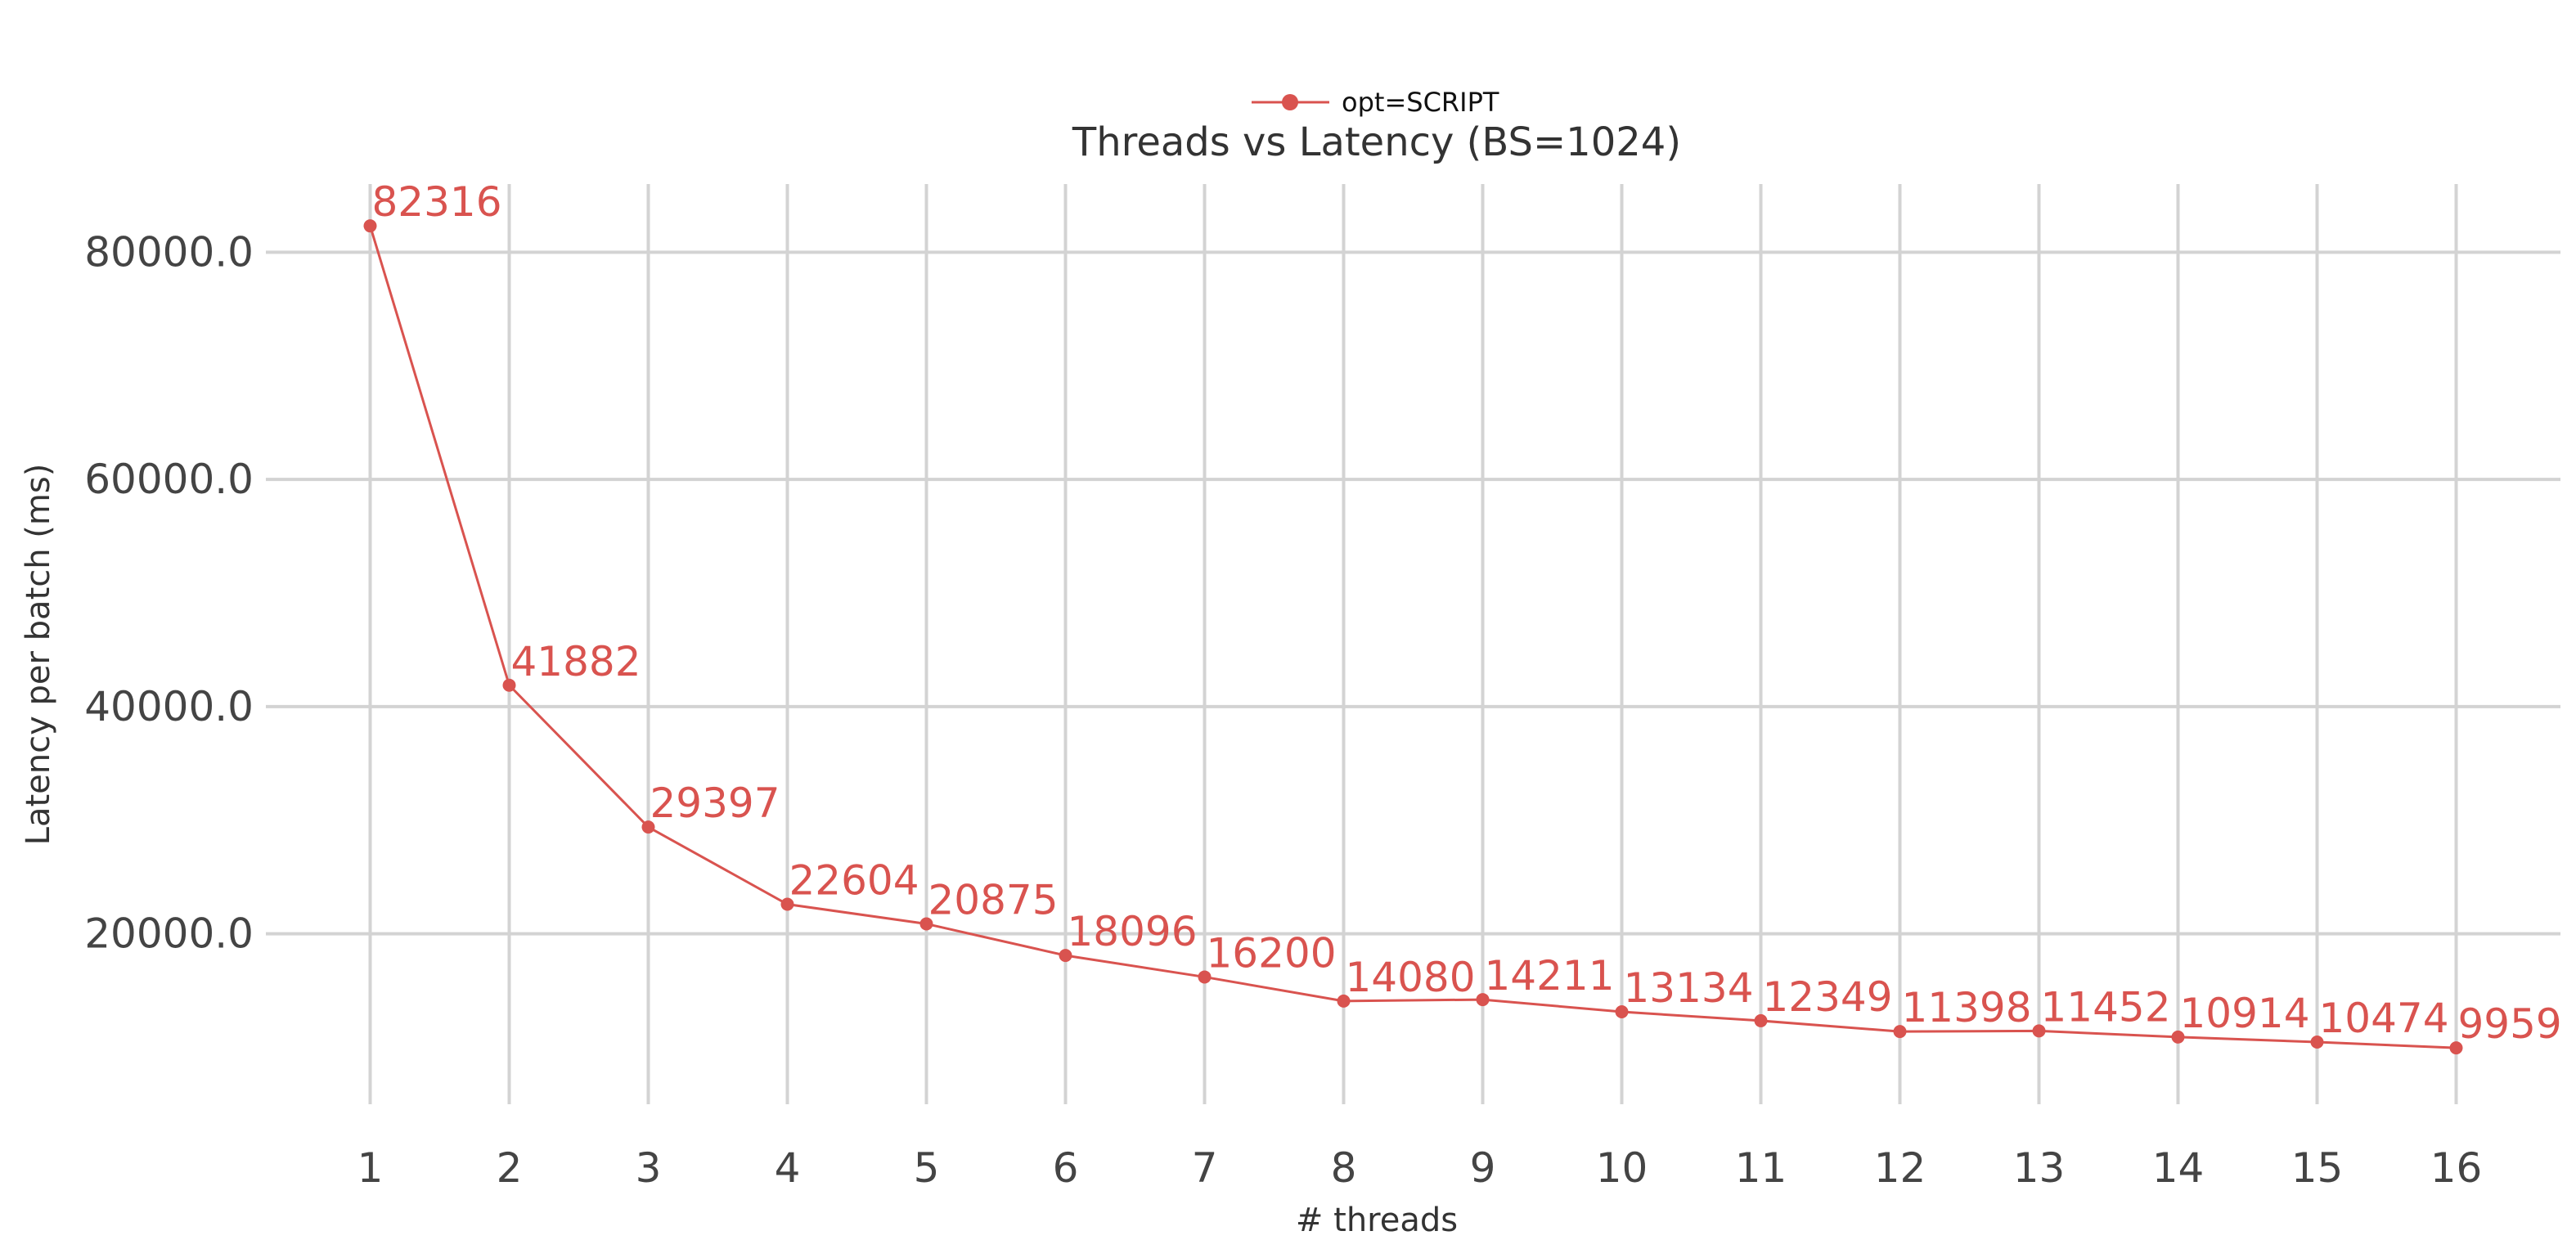 The height and width of the screenshot is (1258, 2576). What do you see at coordinates (2317, 1168) in the screenshot?
I see `x-tick-label: 15` at bounding box center [2317, 1168].